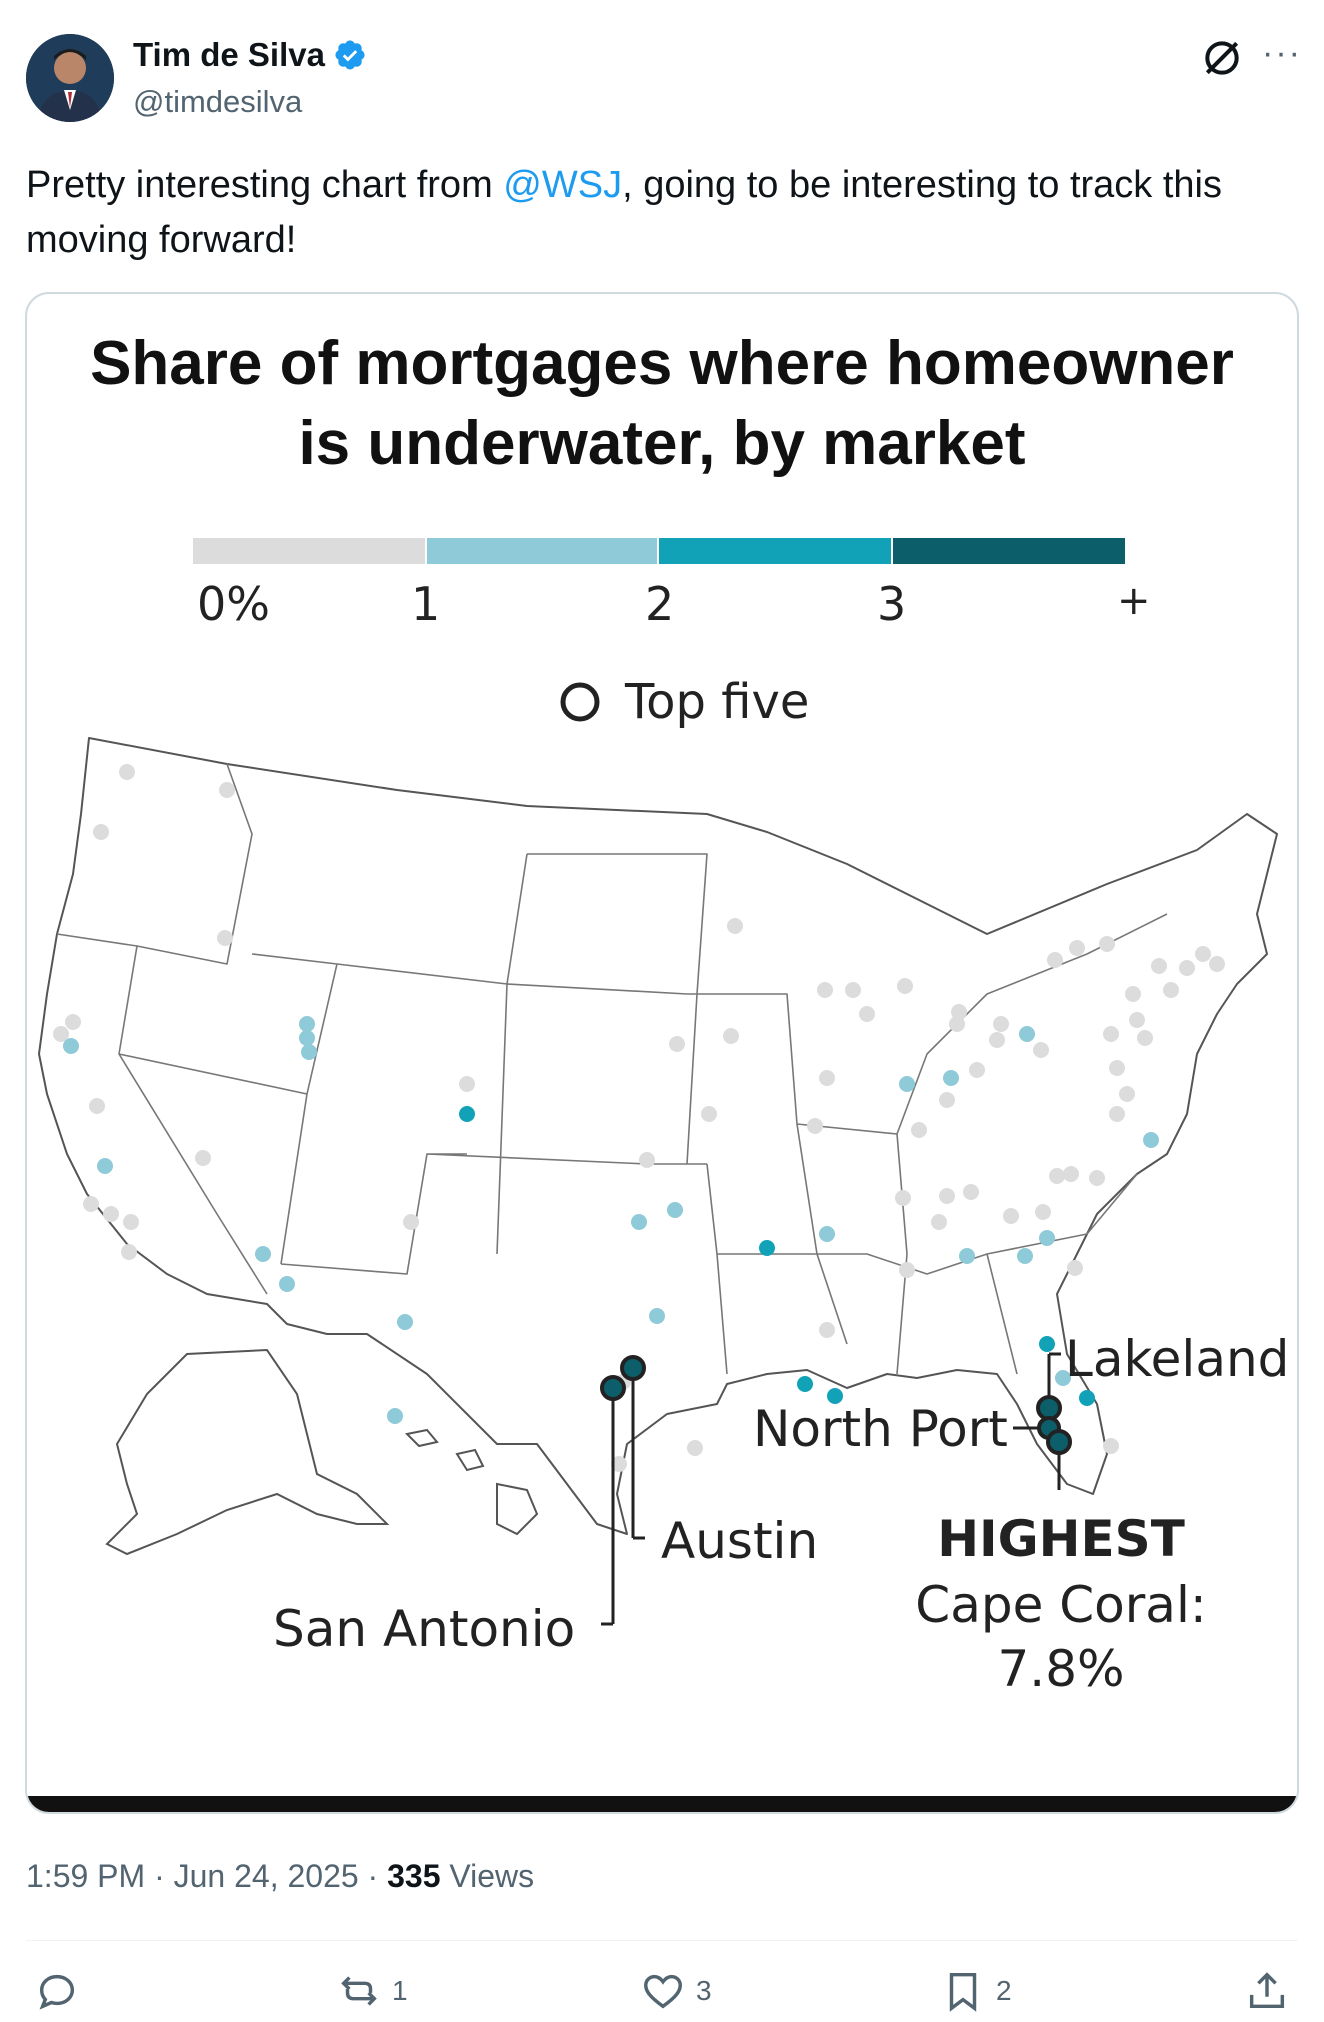  Describe the element at coordinates (831, 1489) in the screenshot. I see `top-five-markers` at that location.